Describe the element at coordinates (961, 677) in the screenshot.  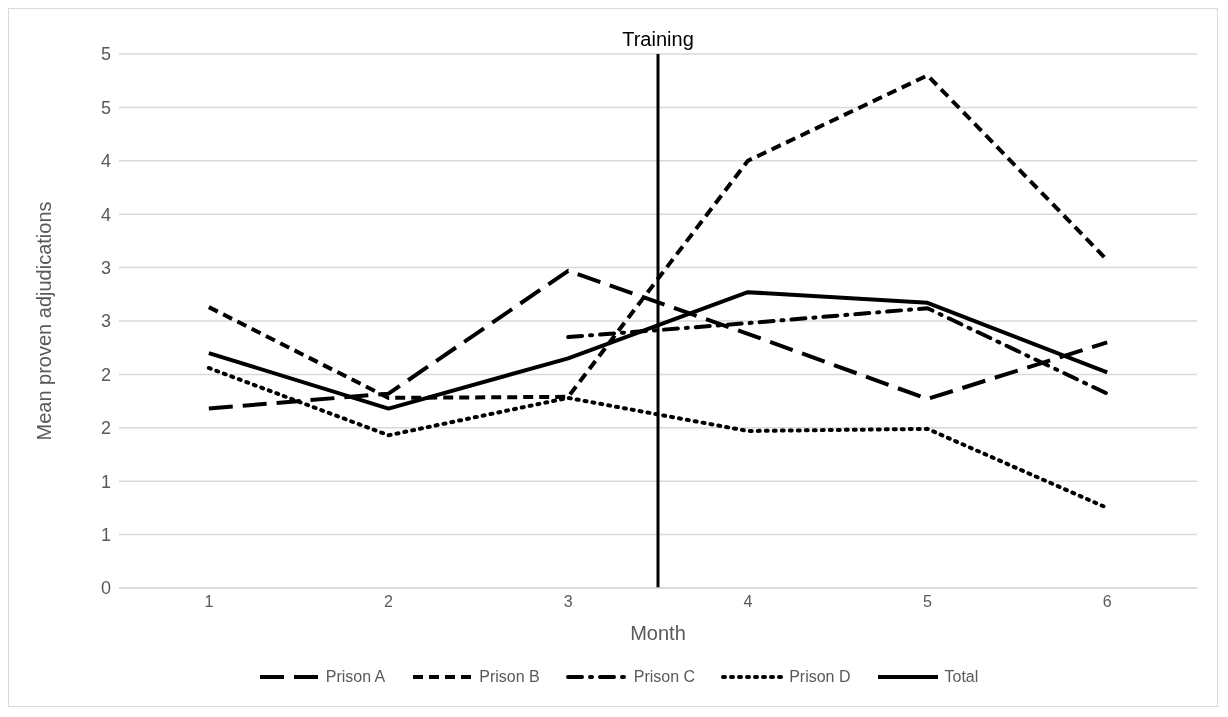
I see `legend-label: Total` at that location.